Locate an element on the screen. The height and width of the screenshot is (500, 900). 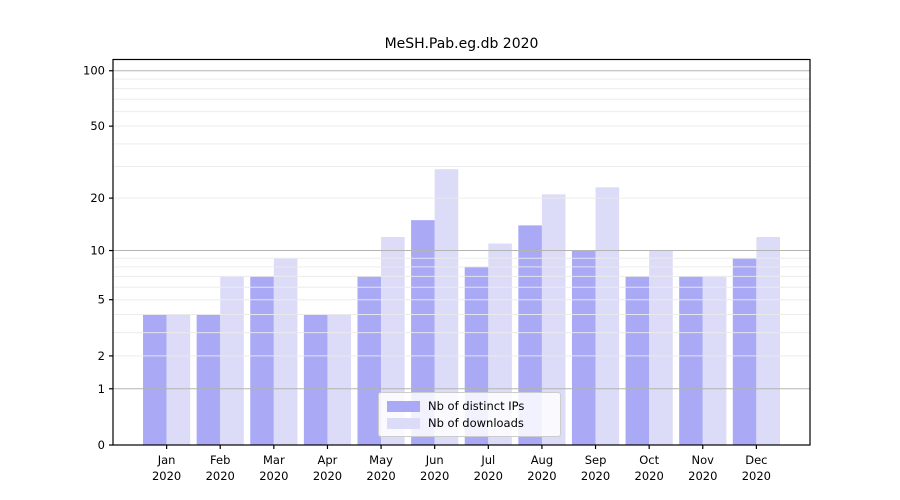
bar-downloads-feb is located at coordinates (232, 360).